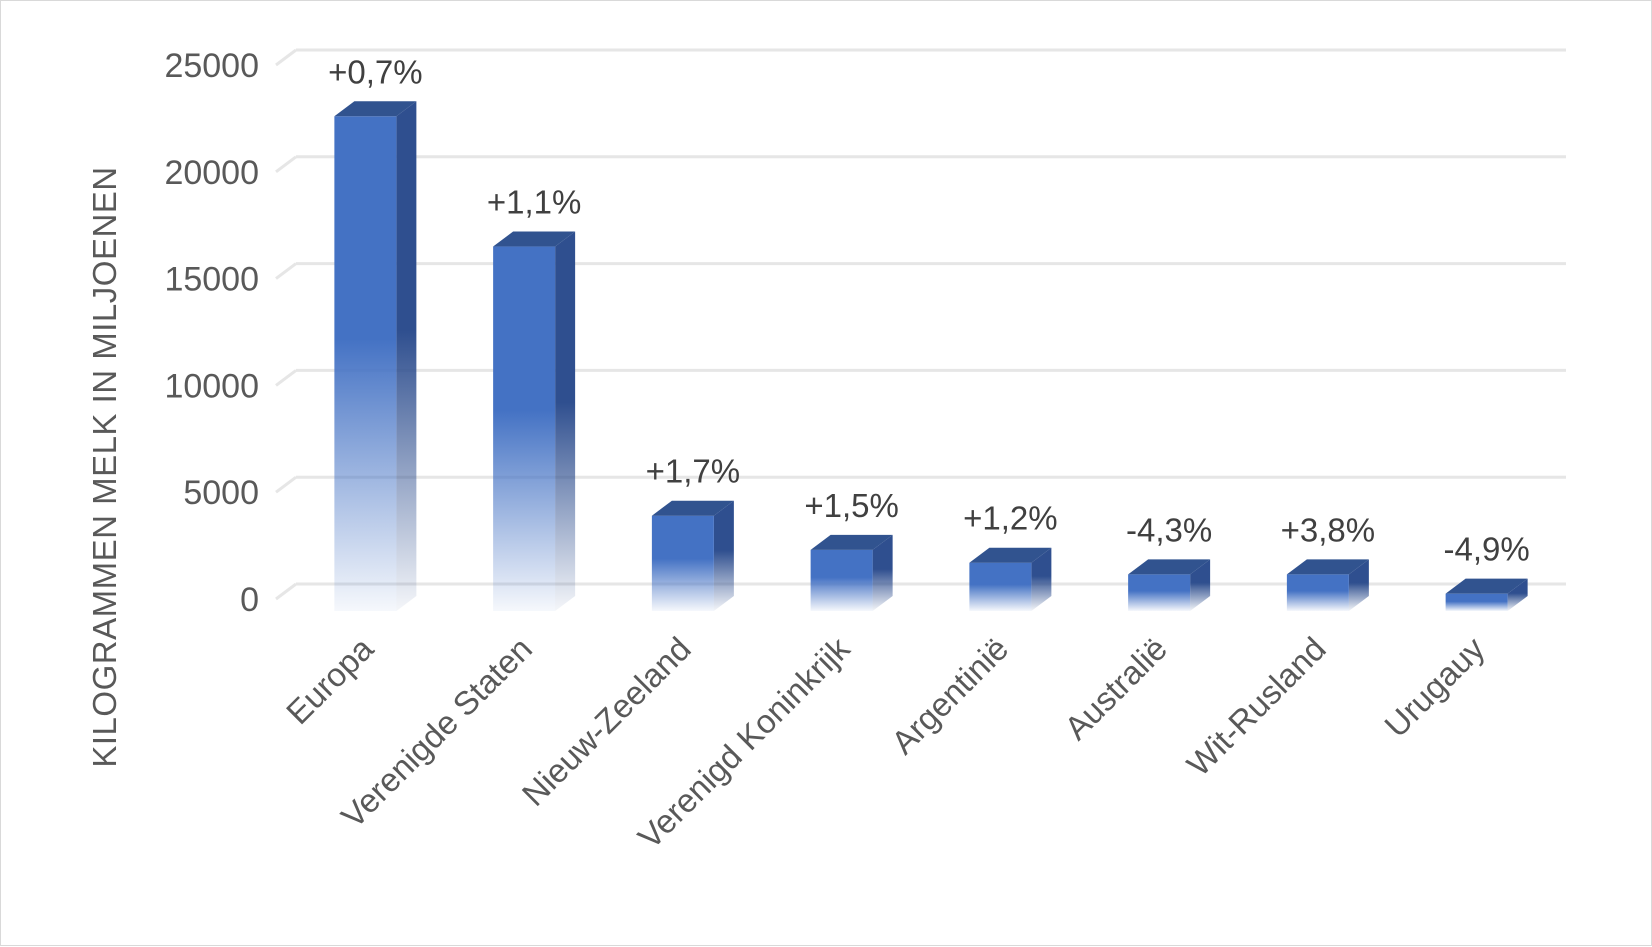  Describe the element at coordinates (1115, 688) in the screenshot. I see `category-label: Australië` at that location.